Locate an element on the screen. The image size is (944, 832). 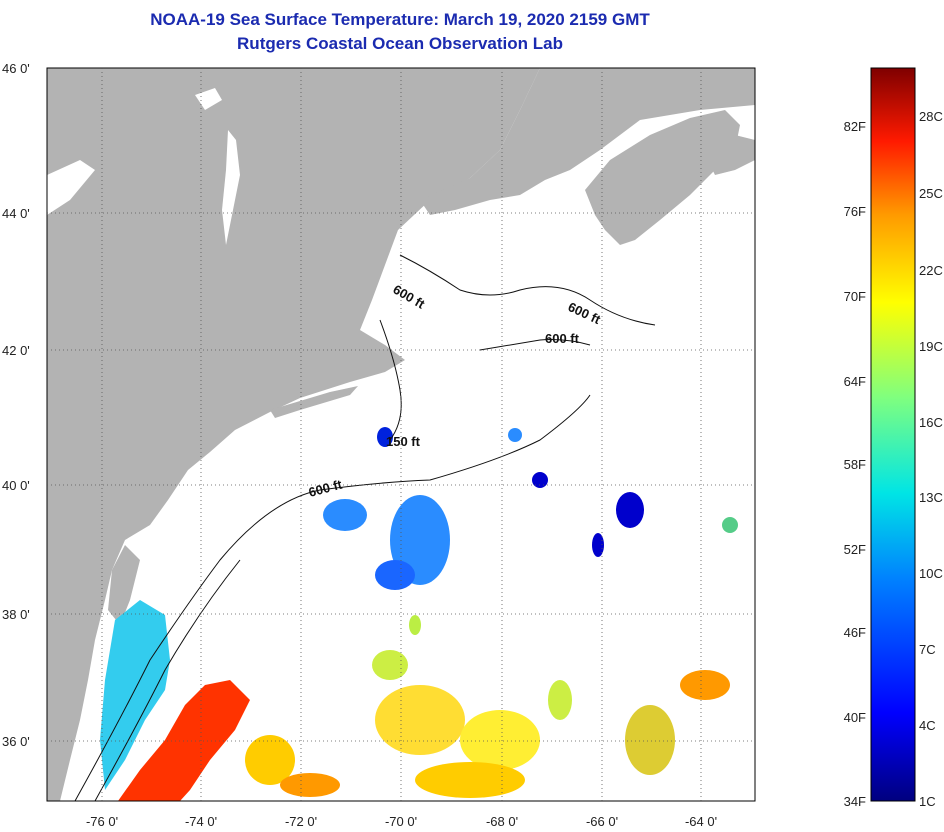
lon-label: -76 0' is located at coordinates (102, 821).